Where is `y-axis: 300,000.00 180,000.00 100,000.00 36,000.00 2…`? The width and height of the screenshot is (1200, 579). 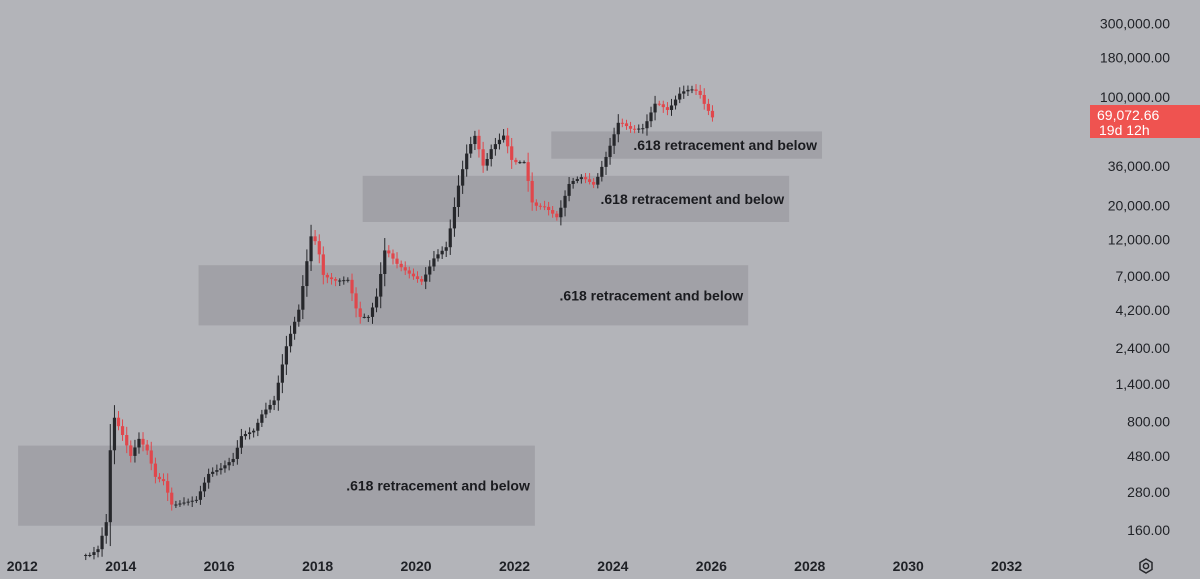 y-axis: 300,000.00 180,000.00 100,000.00 36,000.00 2… is located at coordinates (1135, 276).